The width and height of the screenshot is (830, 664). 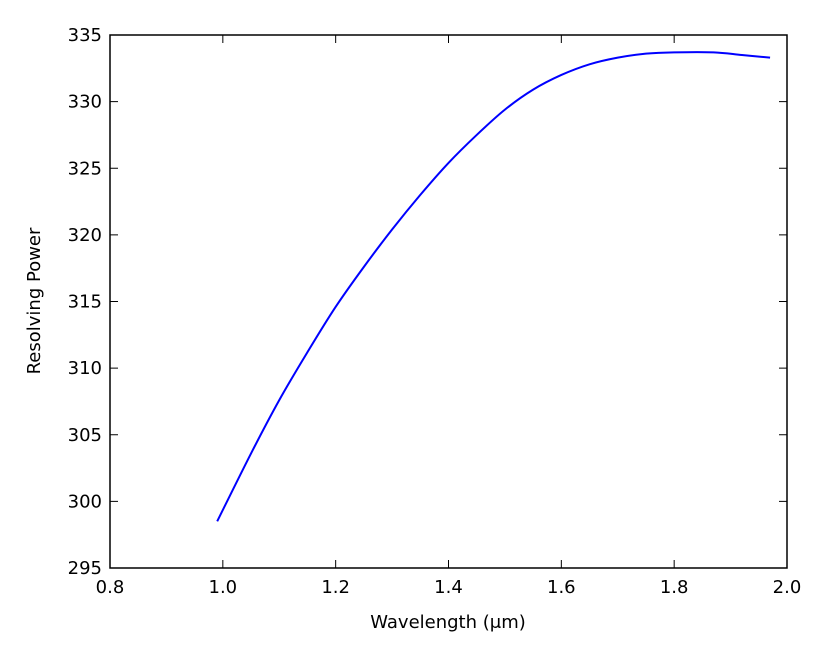 What do you see at coordinates (448, 587) in the screenshot?
I see `x-tick-label: 1.4` at bounding box center [448, 587].